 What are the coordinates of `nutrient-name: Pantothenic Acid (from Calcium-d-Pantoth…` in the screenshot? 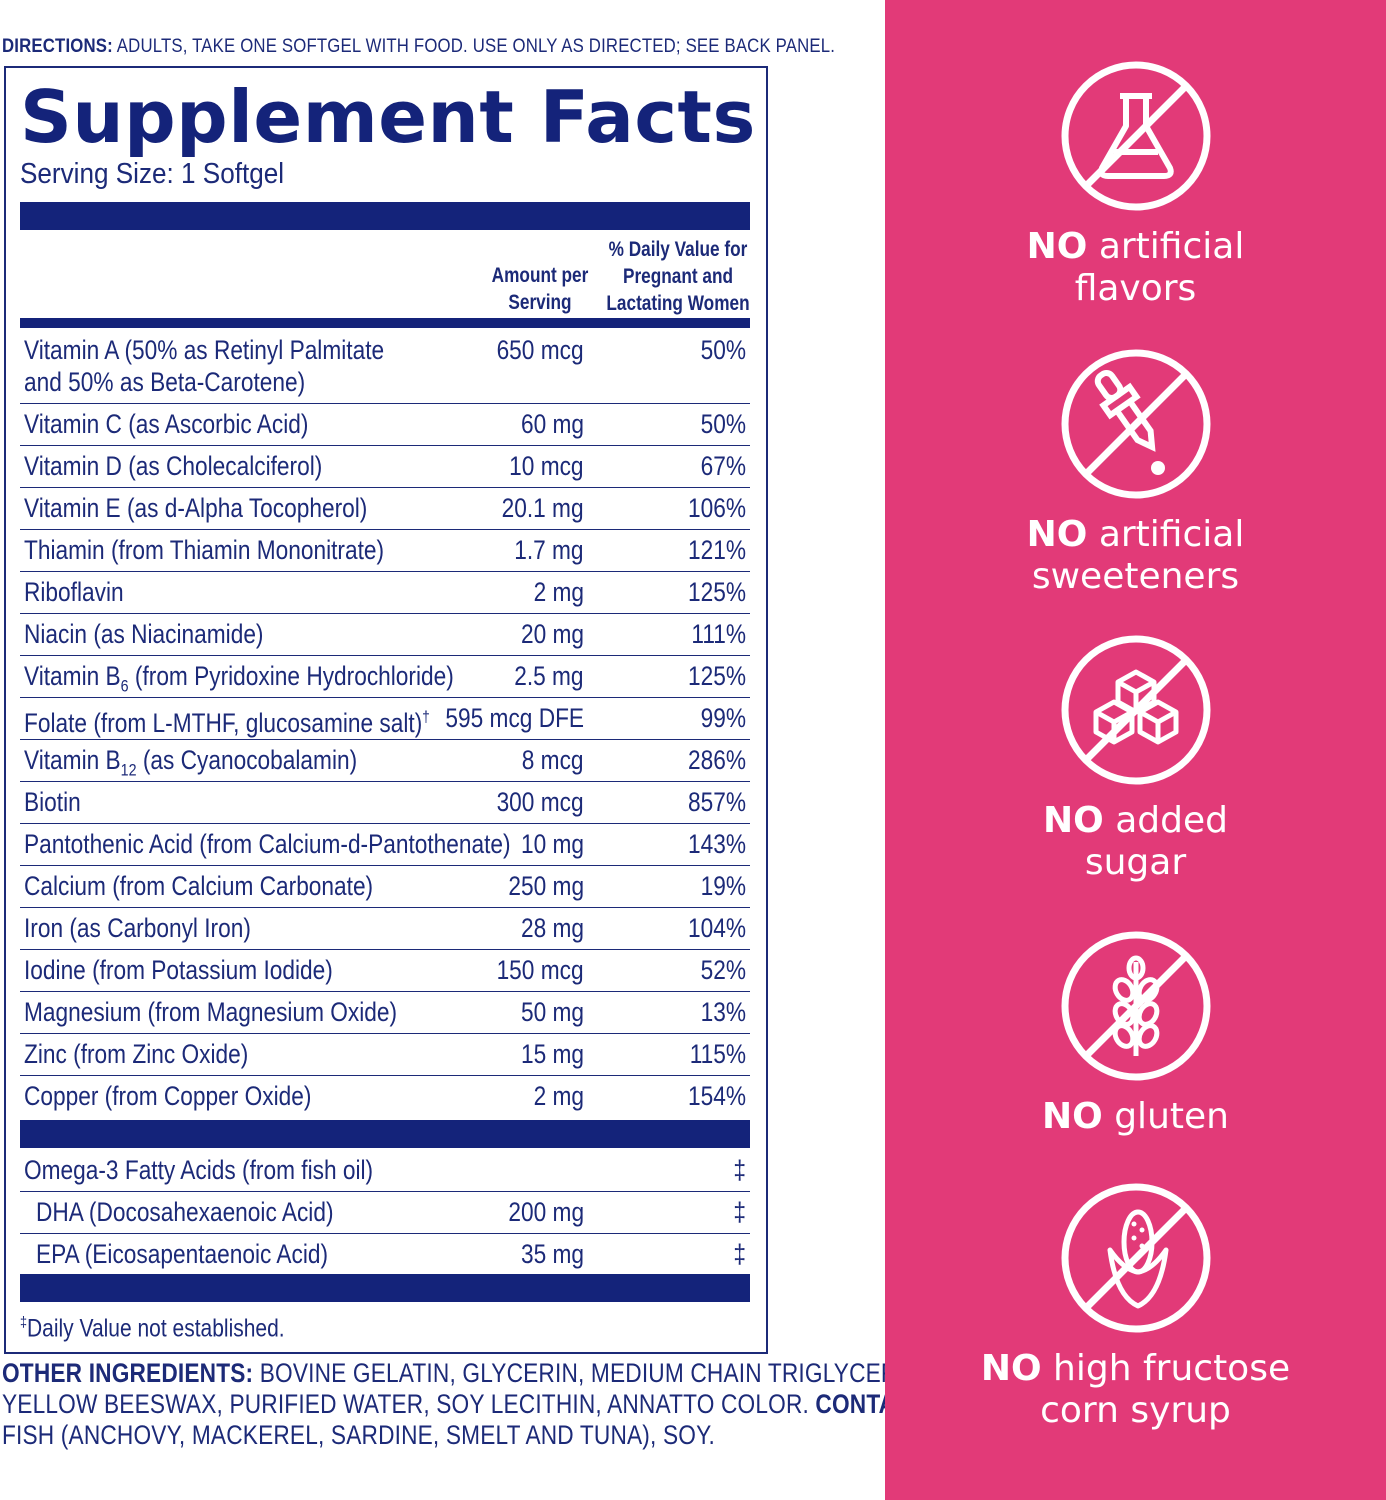 It's located at (267, 844).